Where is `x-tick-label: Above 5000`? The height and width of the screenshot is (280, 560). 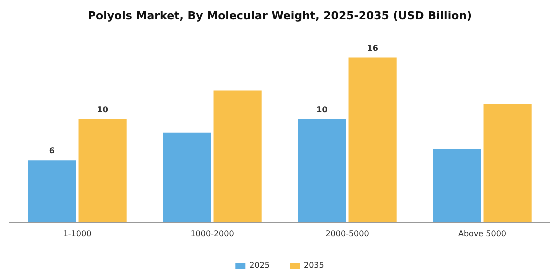
x-tick-label: Above 5000 is located at coordinates (482, 233).